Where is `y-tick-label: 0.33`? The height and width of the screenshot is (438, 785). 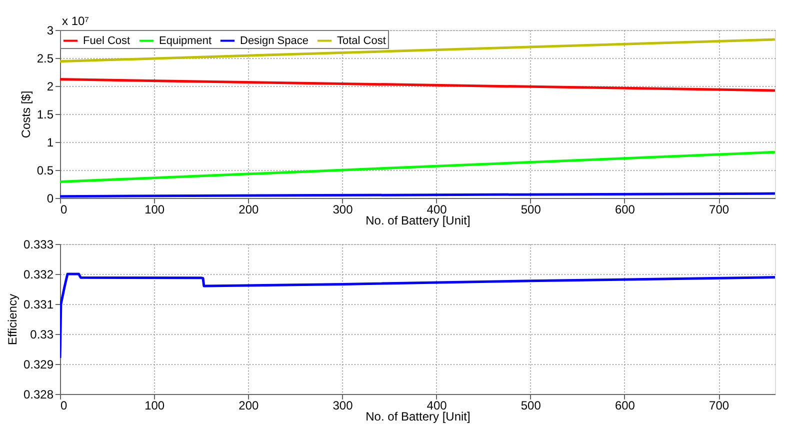
y-tick-label: 0.33 is located at coordinates (42, 335).